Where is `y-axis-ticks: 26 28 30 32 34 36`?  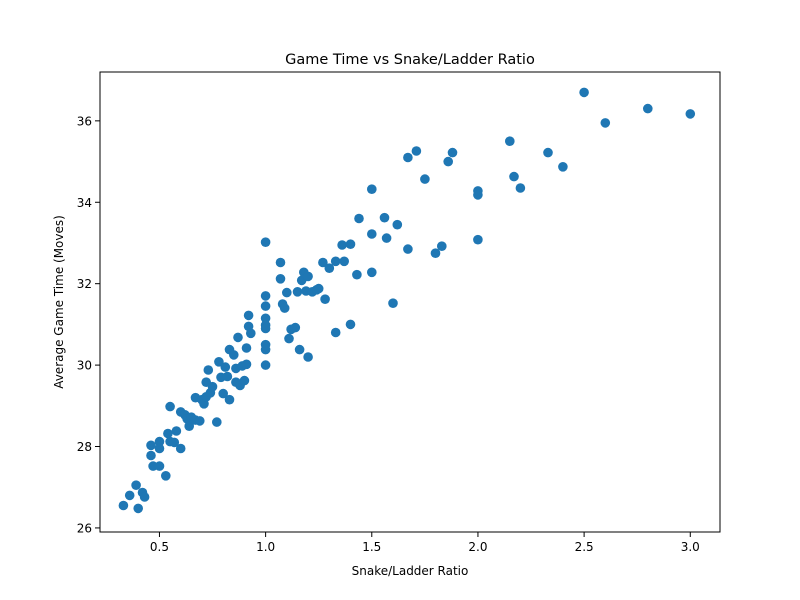 y-axis-ticks: 26 28 30 32 34 36 is located at coordinates (88, 324).